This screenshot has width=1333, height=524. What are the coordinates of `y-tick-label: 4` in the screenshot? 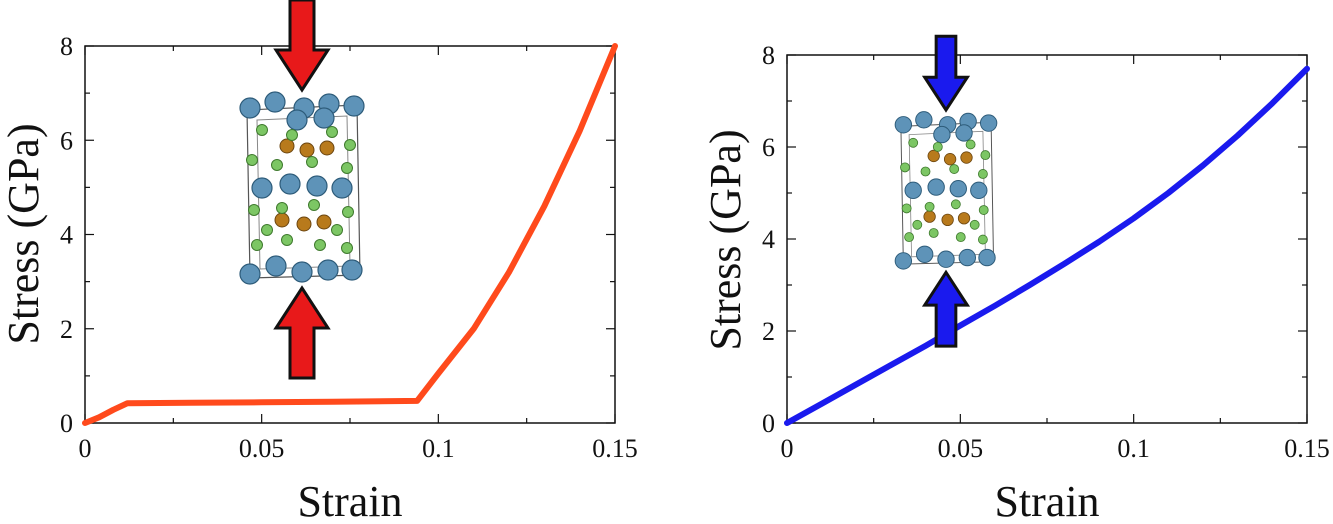 It's located at (768, 239).